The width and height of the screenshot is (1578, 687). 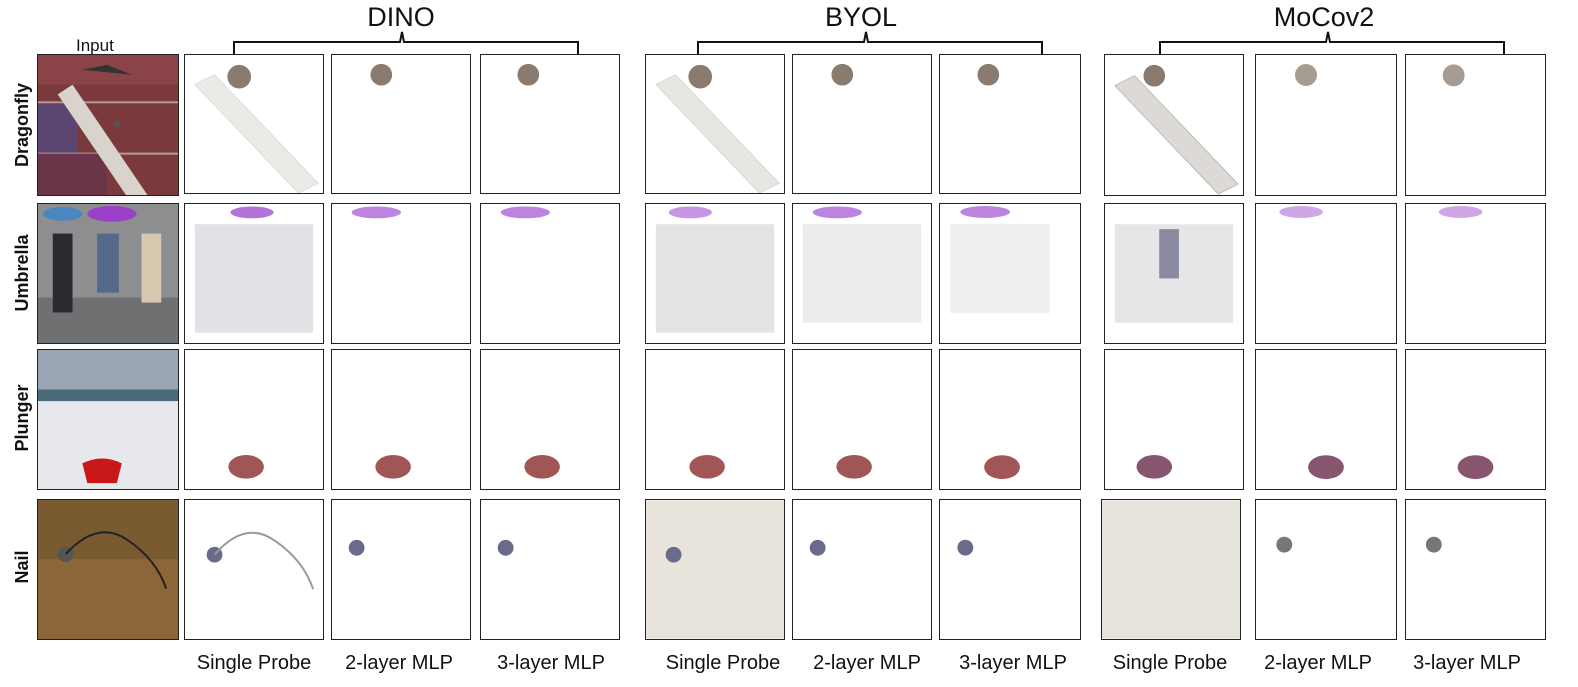 What do you see at coordinates (1324, 17) in the screenshot?
I see `method-title-mocov2: MoCov2` at bounding box center [1324, 17].